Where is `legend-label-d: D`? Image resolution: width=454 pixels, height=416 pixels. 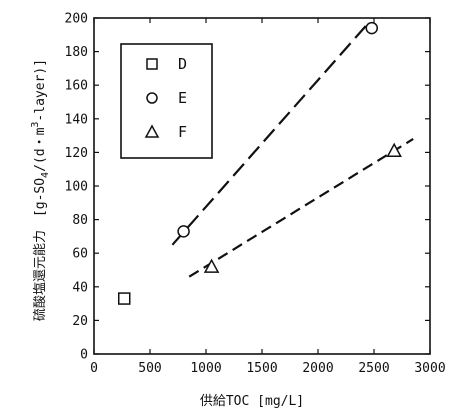 legend-label-d: D is located at coordinates (182, 64).